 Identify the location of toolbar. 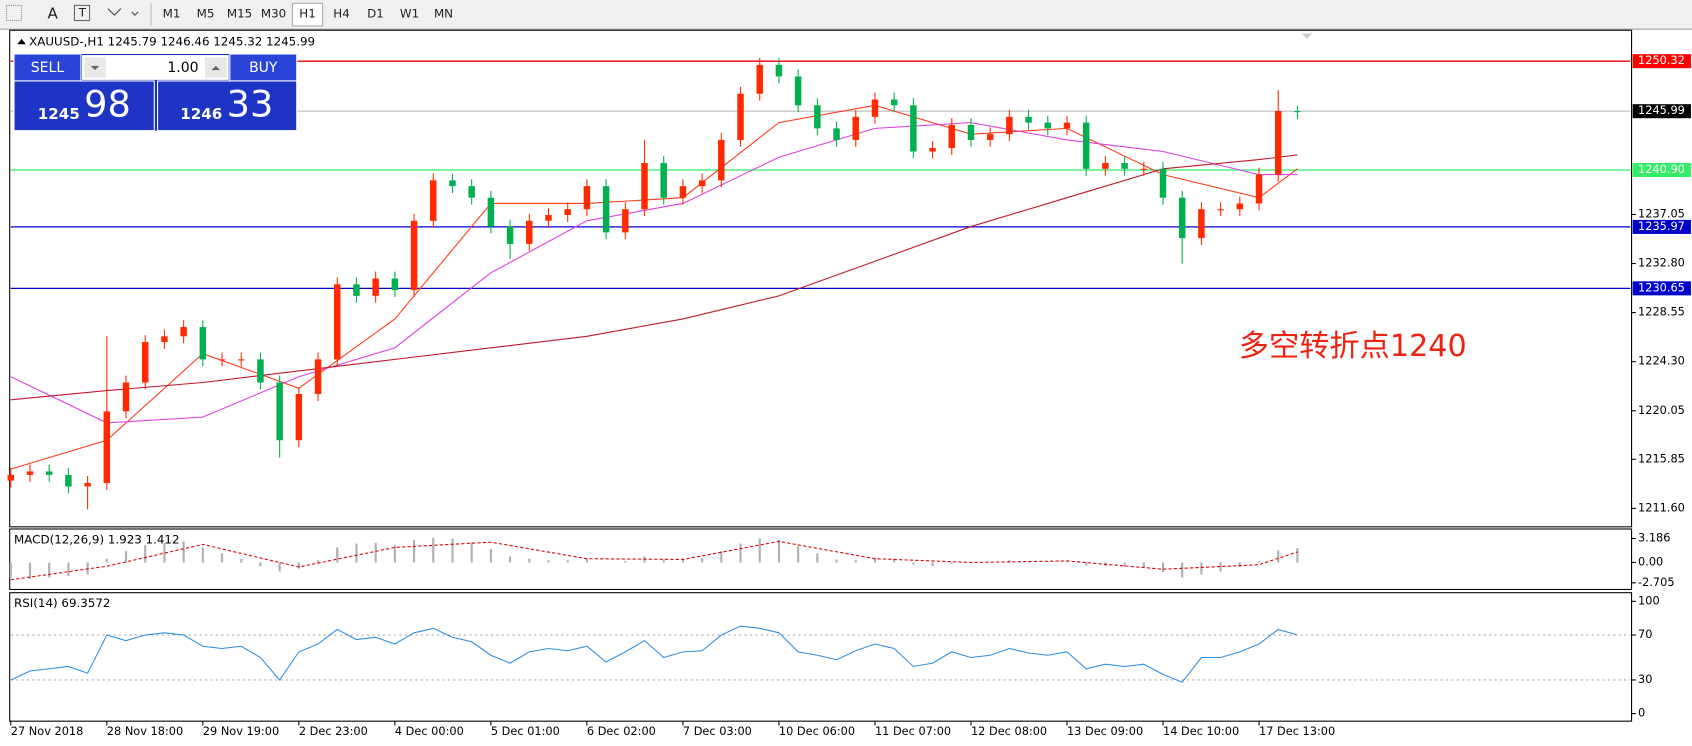
(846, 15).